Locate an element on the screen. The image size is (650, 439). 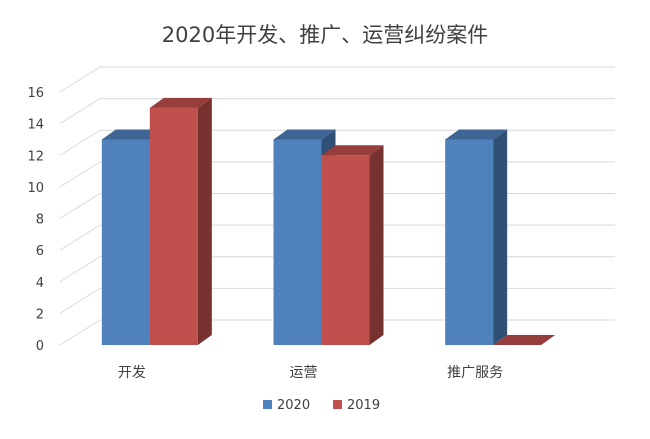
y-tick-label: 10 is located at coordinates (35, 188).